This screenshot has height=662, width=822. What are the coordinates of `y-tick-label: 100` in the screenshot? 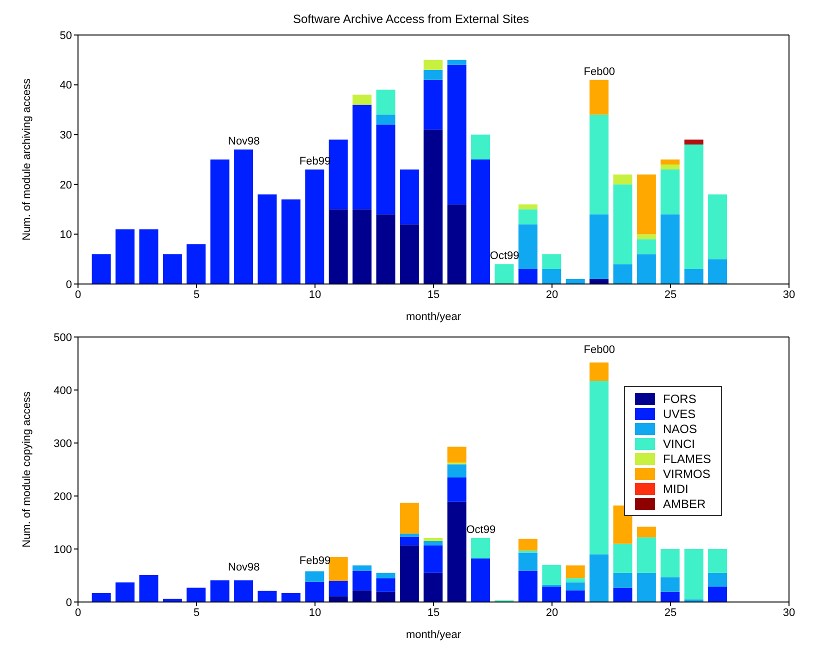 It's located at (63, 550).